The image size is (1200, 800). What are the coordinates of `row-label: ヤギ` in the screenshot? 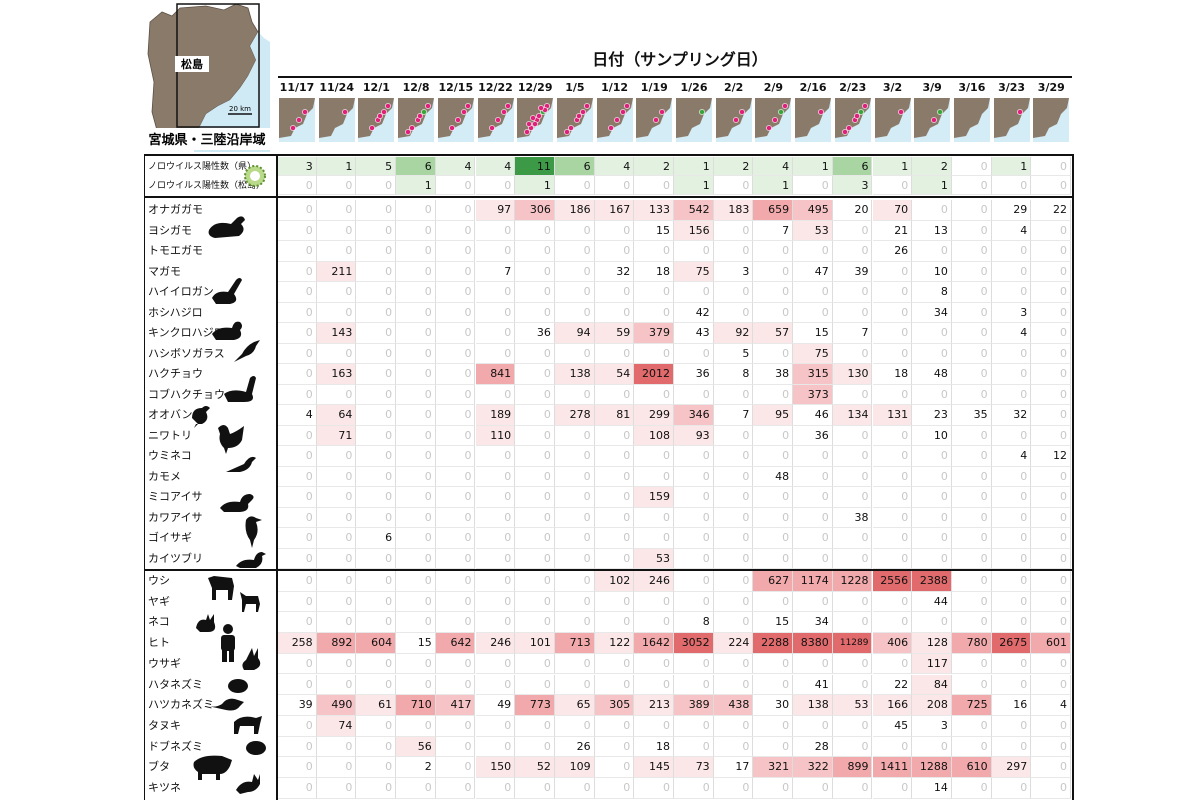 It's located at (159, 601).